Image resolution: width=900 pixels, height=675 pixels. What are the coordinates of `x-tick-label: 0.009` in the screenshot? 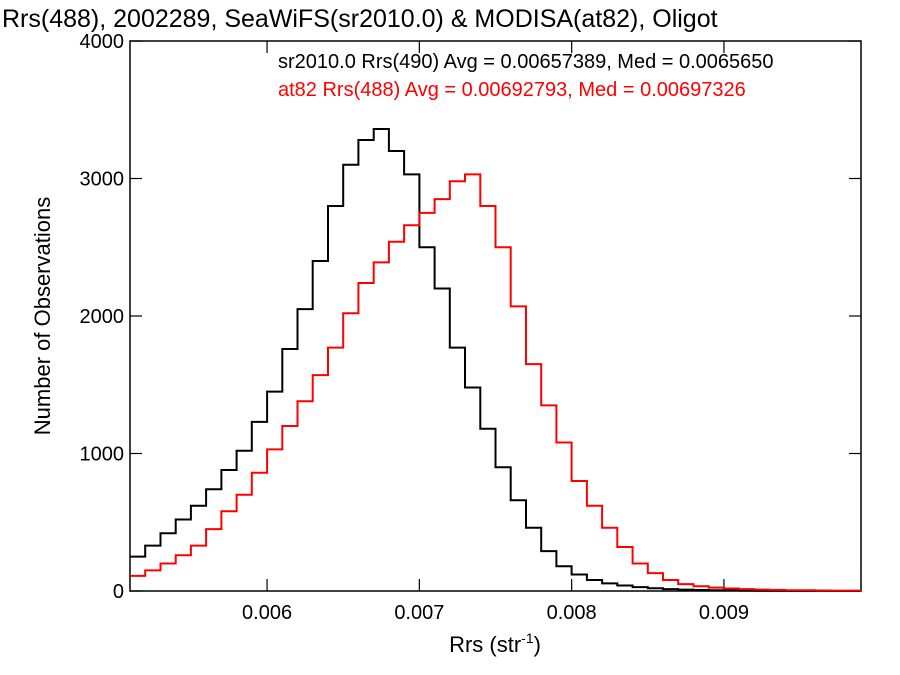 It's located at (724, 613).